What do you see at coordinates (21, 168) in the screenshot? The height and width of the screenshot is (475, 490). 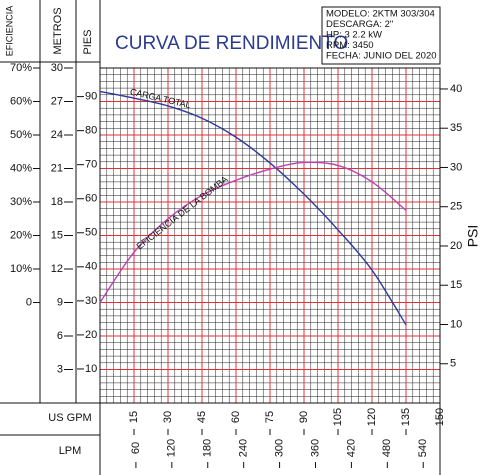 I see `y2-tick-label: 40%` at bounding box center [21, 168].